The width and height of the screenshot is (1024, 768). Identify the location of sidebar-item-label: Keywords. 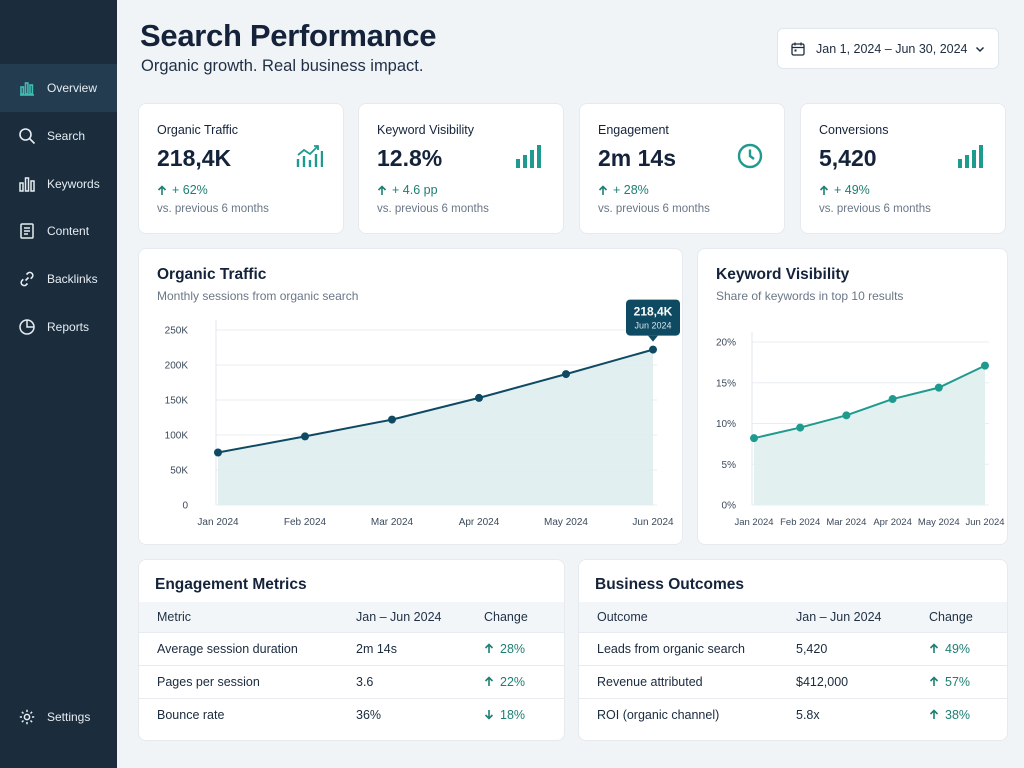
(73, 184).